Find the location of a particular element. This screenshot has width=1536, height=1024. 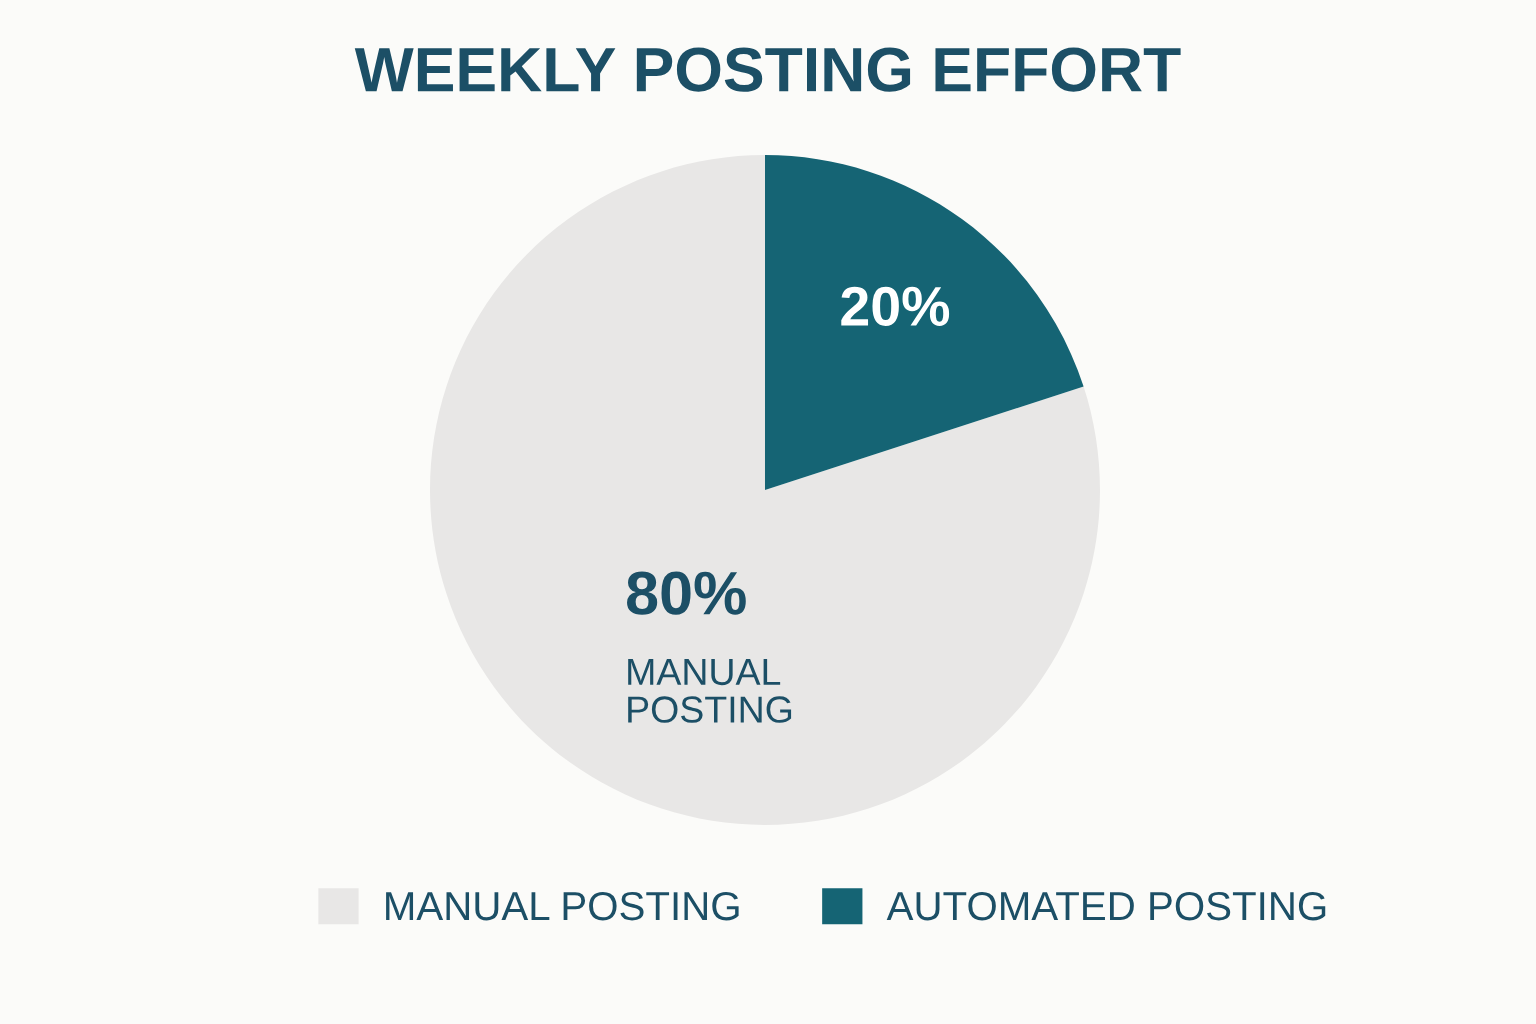

data-label: 20% is located at coordinates (895, 306).